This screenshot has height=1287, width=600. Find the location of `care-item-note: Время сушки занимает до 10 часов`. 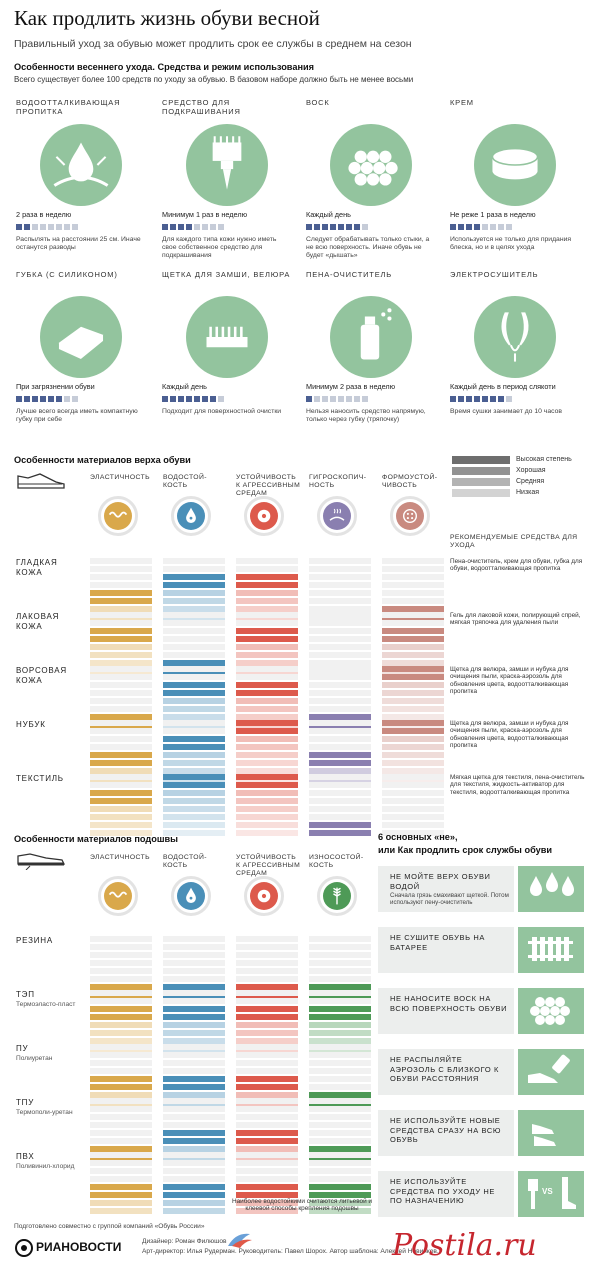

care-item-note: Время сушки занимает до 10 часов is located at coordinates (506, 411).